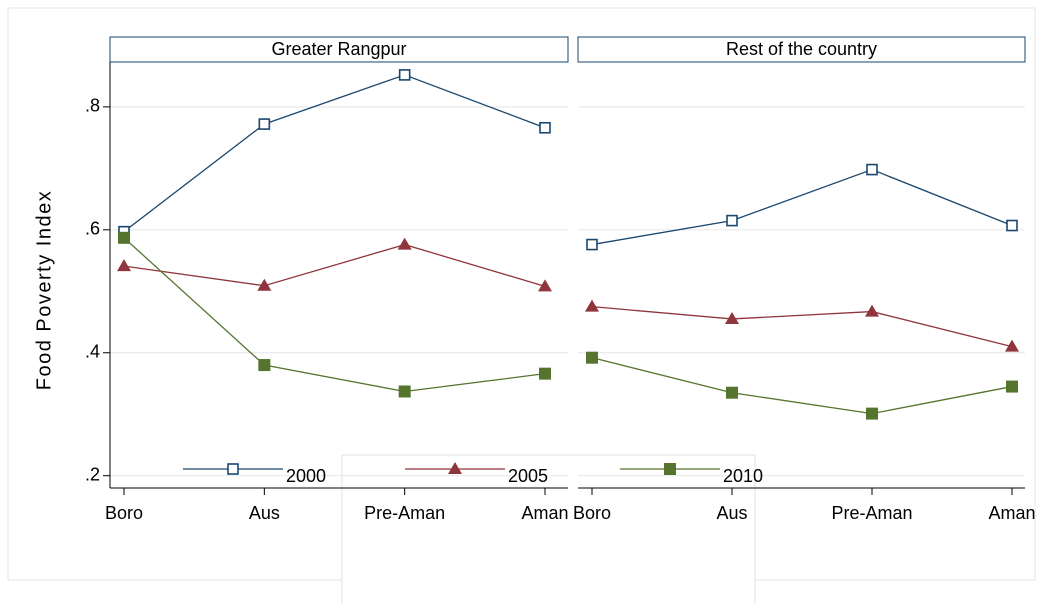 The height and width of the screenshot is (608, 1043). Describe the element at coordinates (44, 290) in the screenshot. I see `y-axis-label: Food Poverty Index` at that location.